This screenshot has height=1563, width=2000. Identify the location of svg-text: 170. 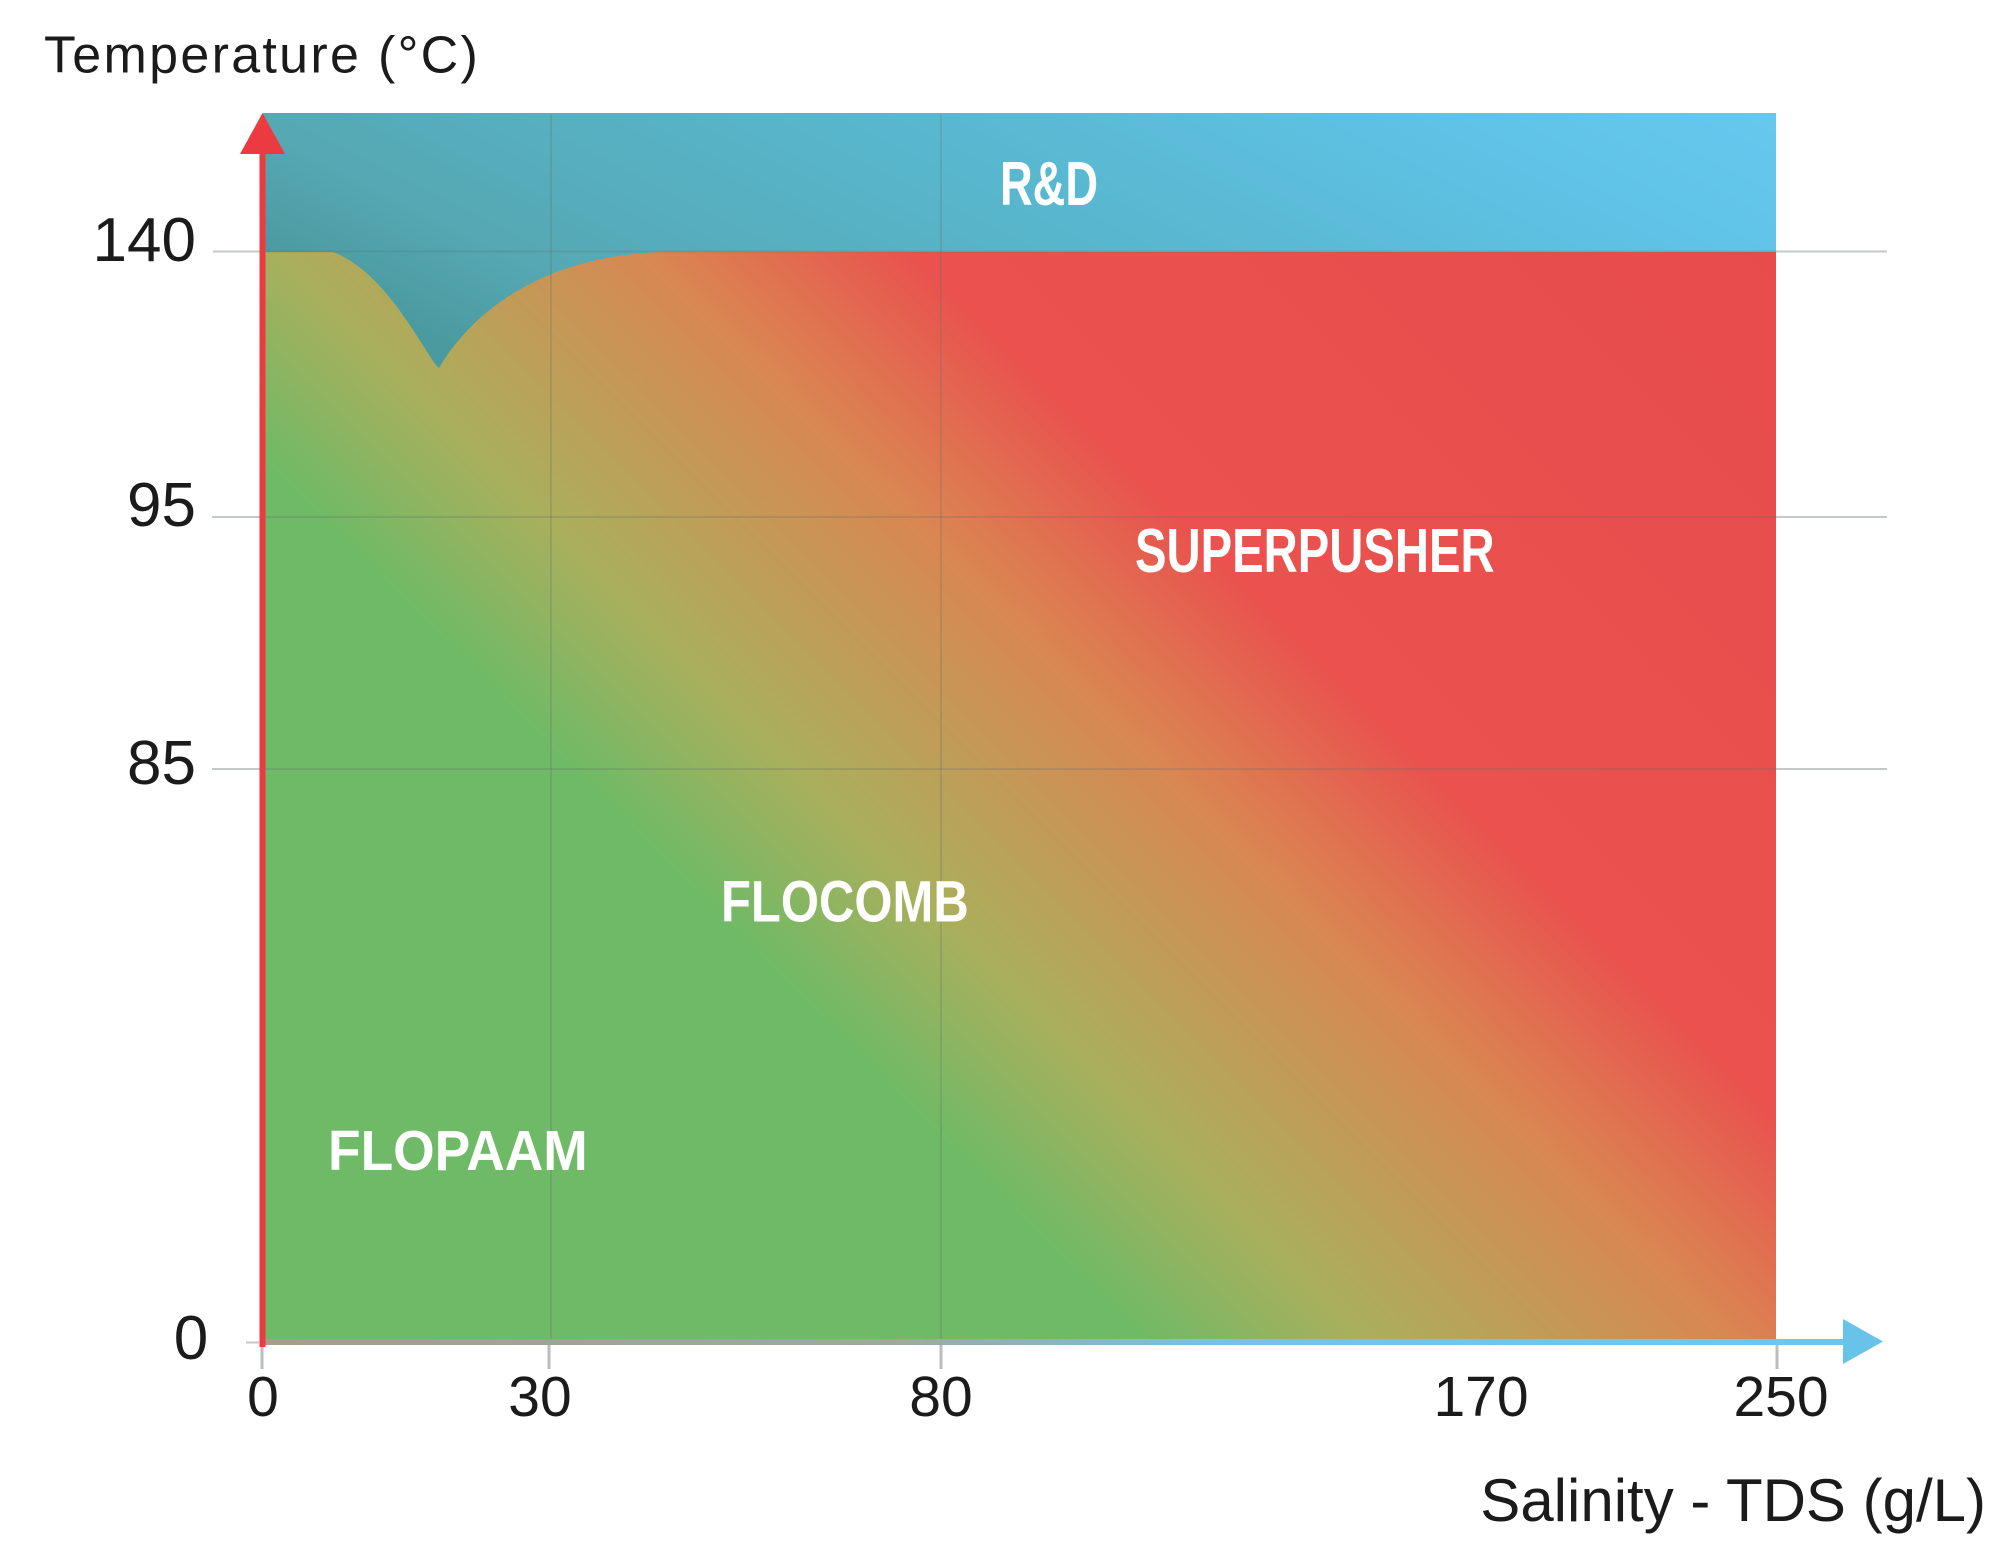
(1480, 1397).